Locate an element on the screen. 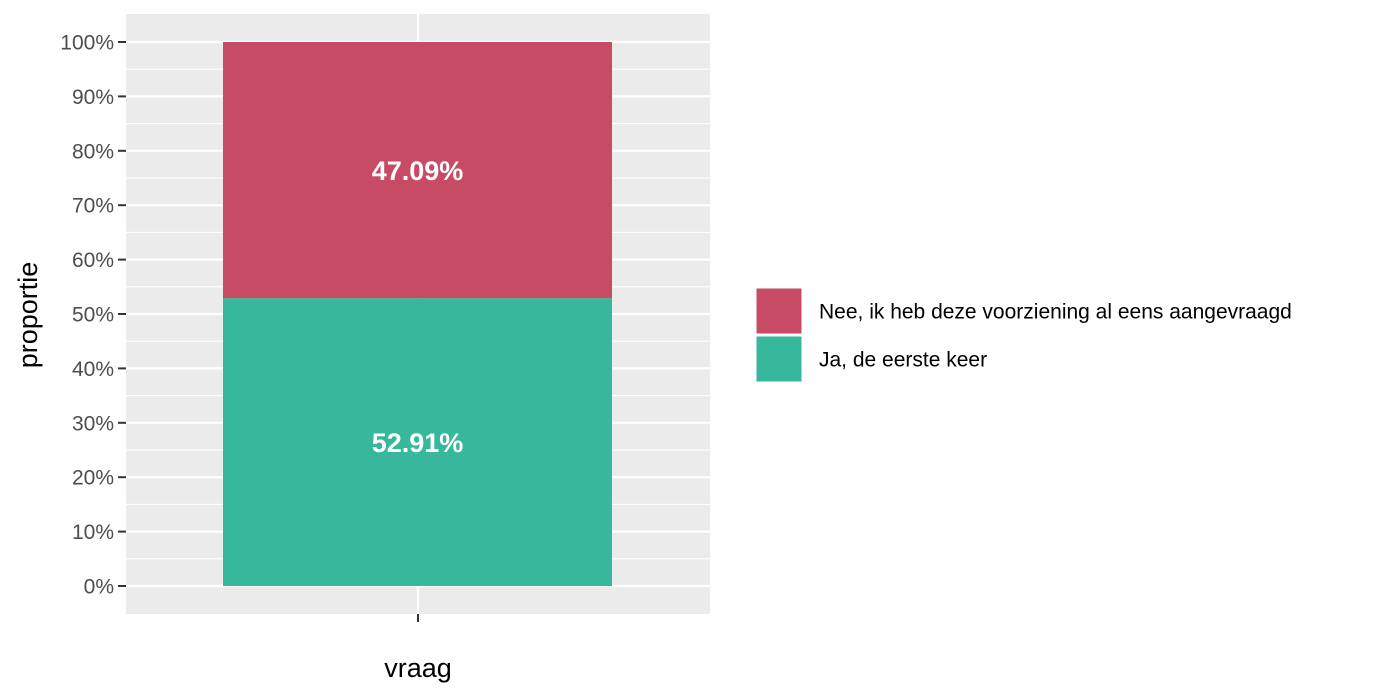 This screenshot has height=700, width=1400. y-axis-title: proportie is located at coordinates (28, 315).